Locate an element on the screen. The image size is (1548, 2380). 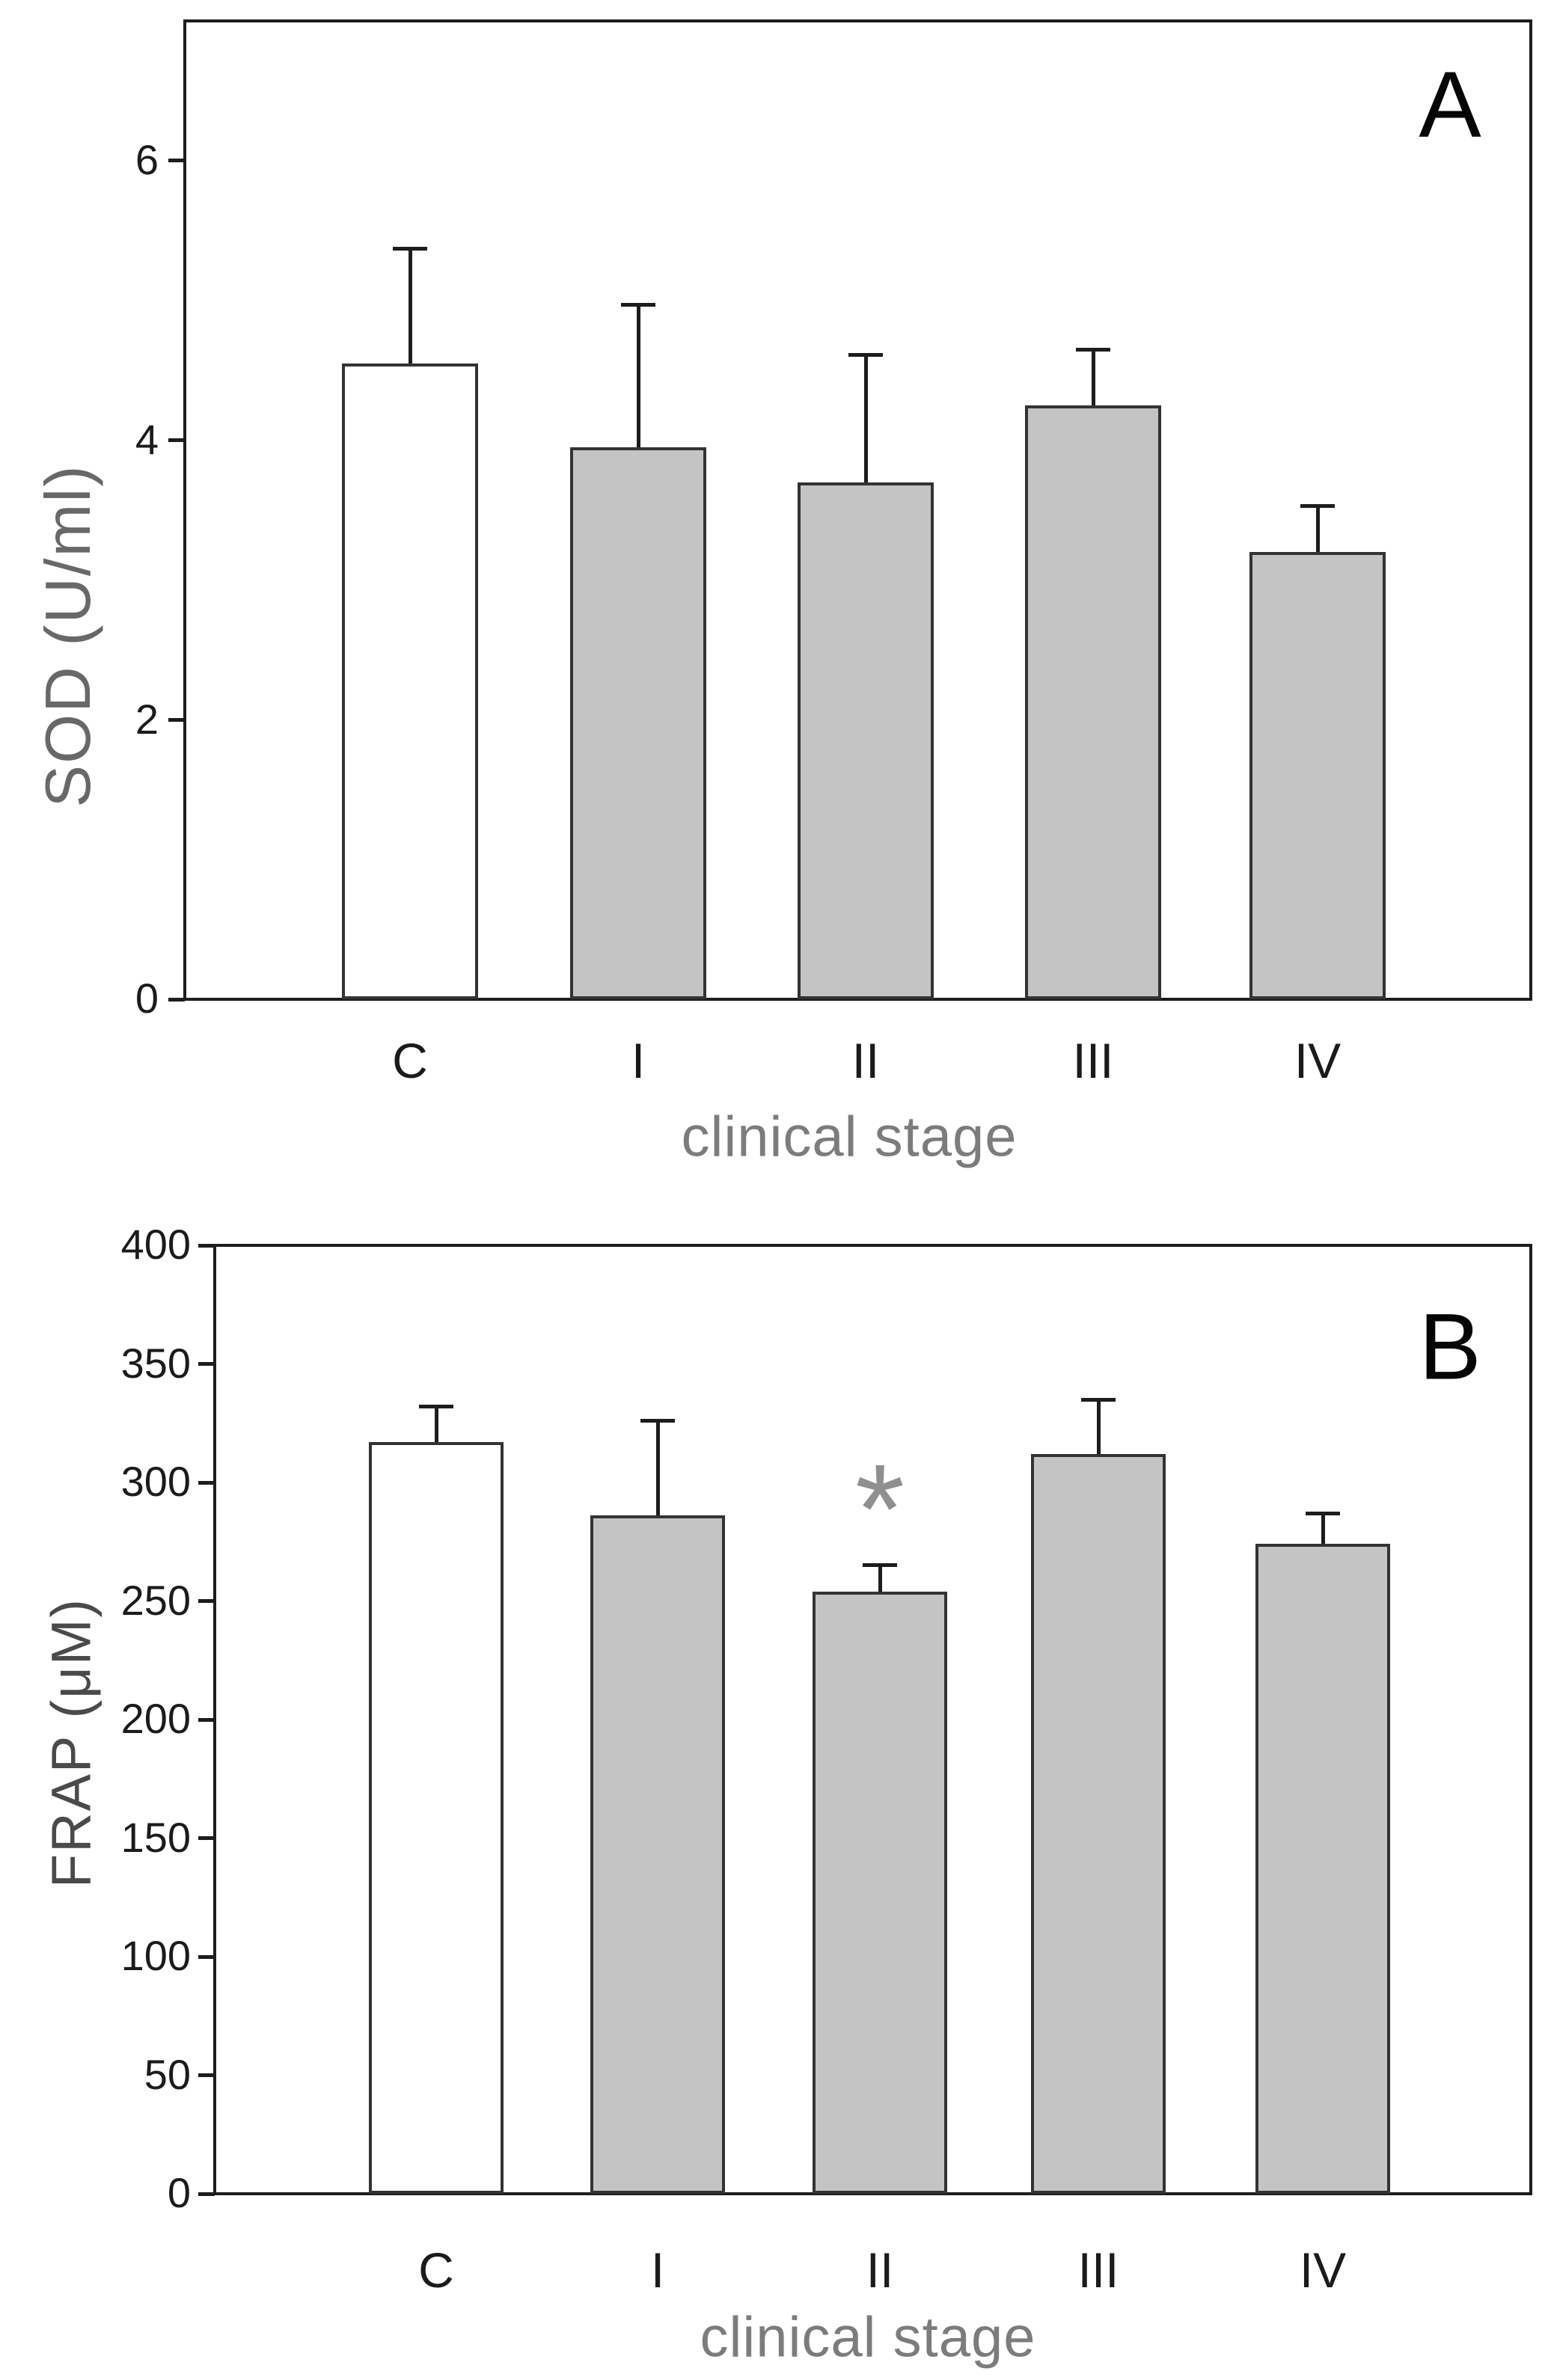
y-tick-label-B: 300 is located at coordinates (156, 1482).